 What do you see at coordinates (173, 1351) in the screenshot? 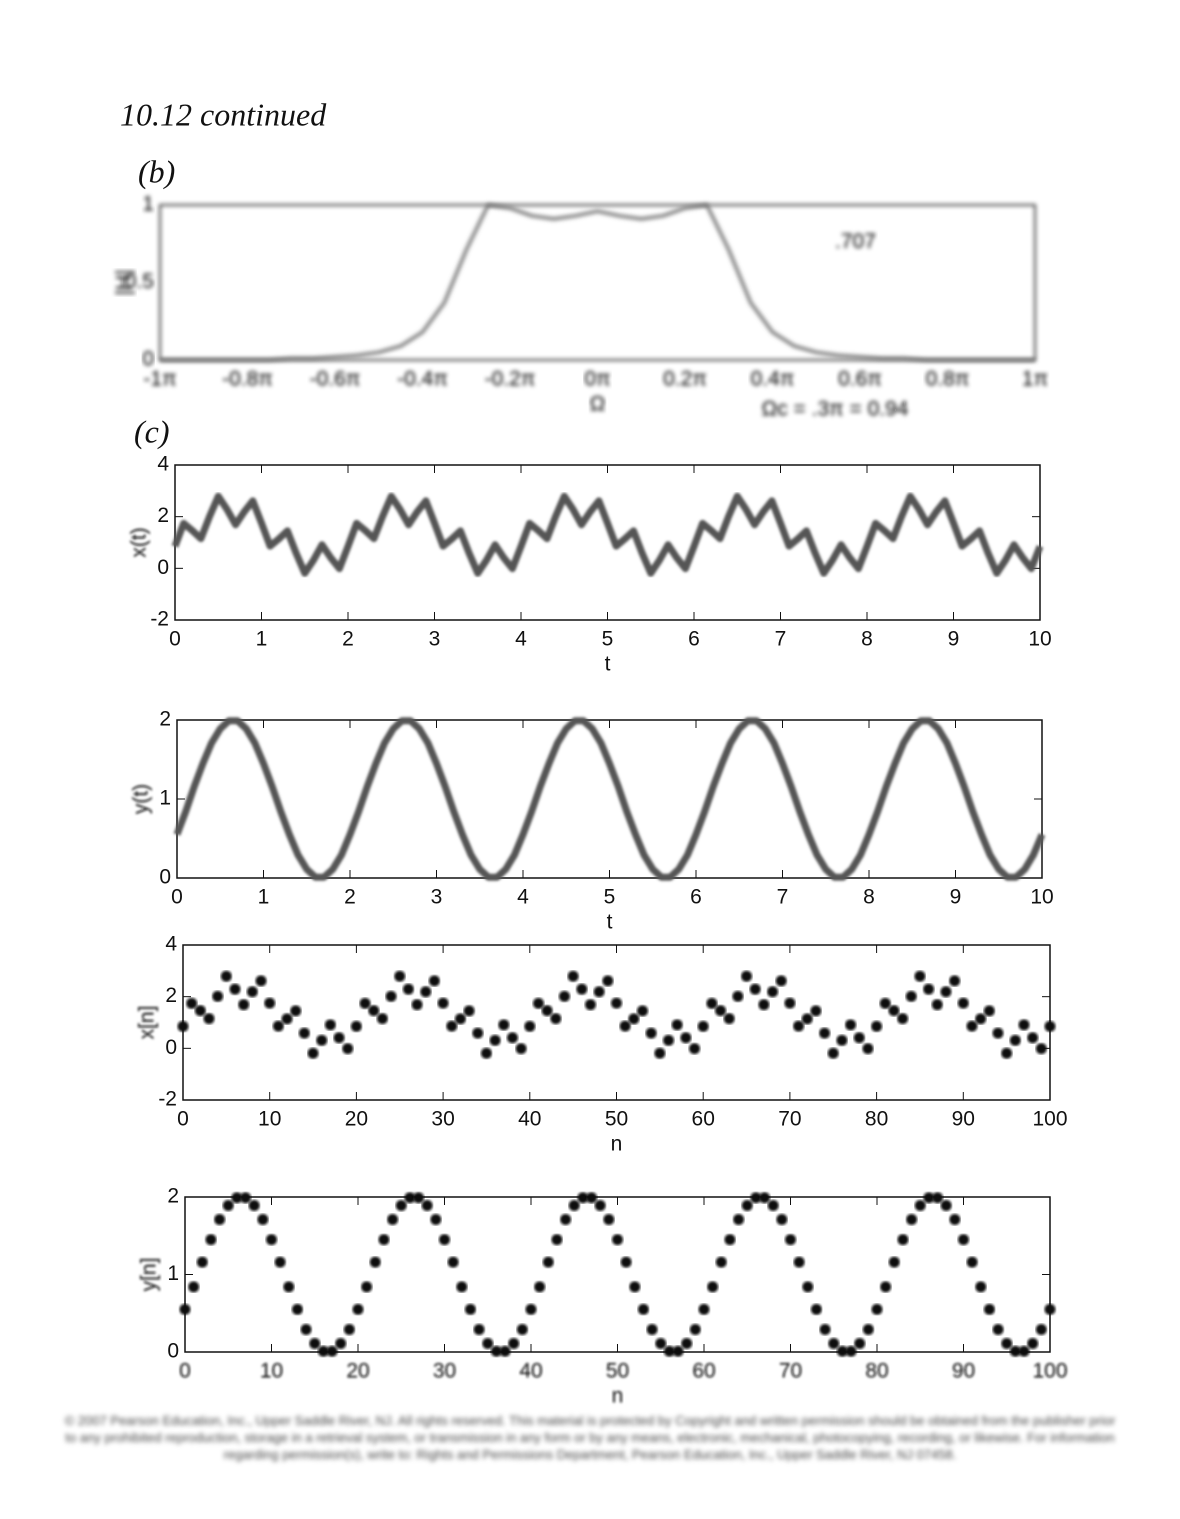
I see `y-tick-label: 0` at bounding box center [173, 1351].